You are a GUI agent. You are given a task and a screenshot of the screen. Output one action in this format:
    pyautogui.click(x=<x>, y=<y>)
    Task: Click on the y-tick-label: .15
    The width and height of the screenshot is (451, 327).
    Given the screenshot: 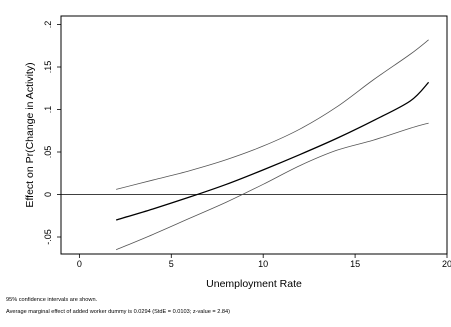 What is the action you would take?
    pyautogui.click(x=48, y=67)
    